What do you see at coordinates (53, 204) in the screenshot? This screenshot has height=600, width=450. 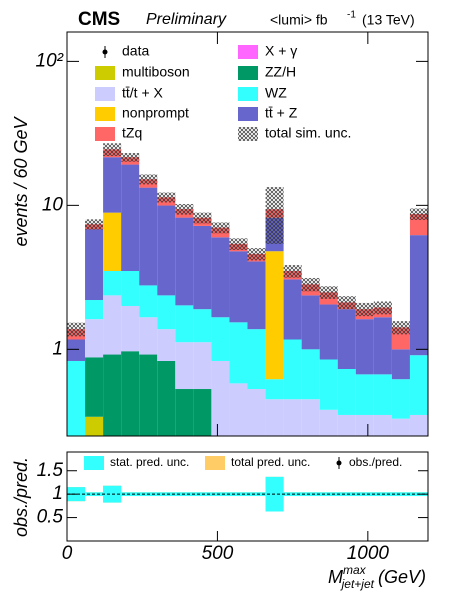 I see `y-tick-label: 10` at bounding box center [53, 204].